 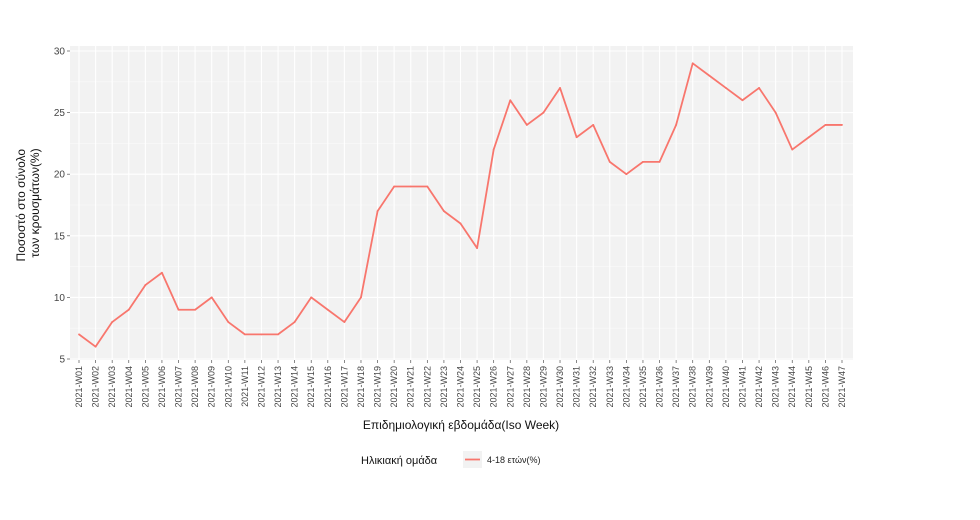 I want to click on y-tick-label: 25, so click(x=60, y=113).